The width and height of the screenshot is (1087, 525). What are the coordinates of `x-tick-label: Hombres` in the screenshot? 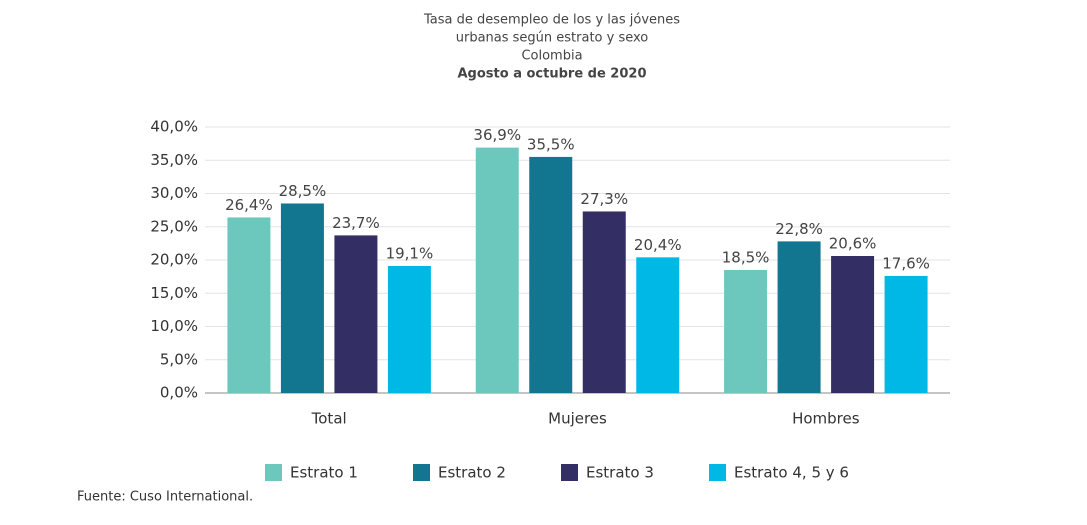 It's located at (826, 419).